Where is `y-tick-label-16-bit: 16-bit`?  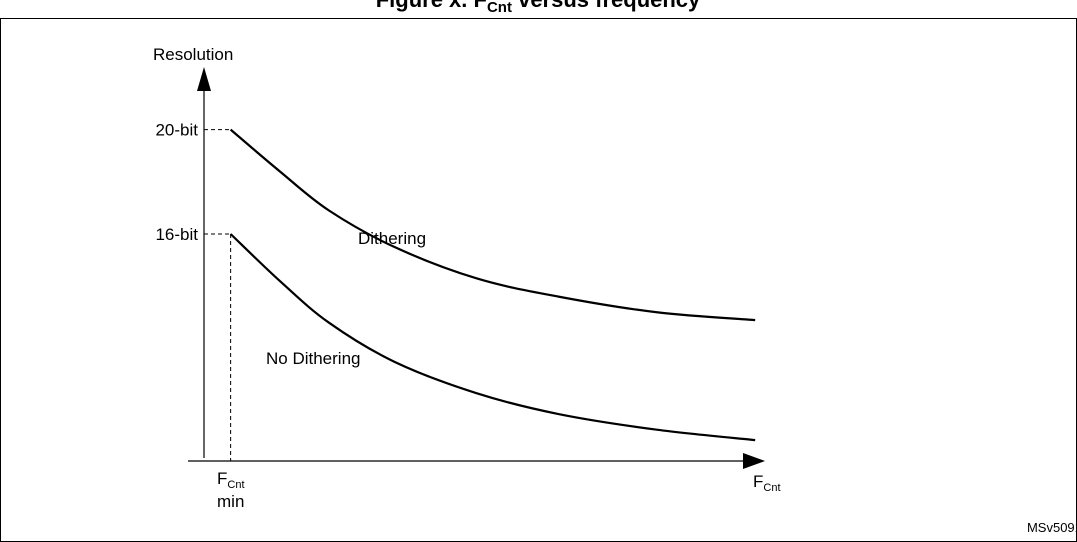
y-tick-label-16-bit: 16-bit is located at coordinates (176, 234).